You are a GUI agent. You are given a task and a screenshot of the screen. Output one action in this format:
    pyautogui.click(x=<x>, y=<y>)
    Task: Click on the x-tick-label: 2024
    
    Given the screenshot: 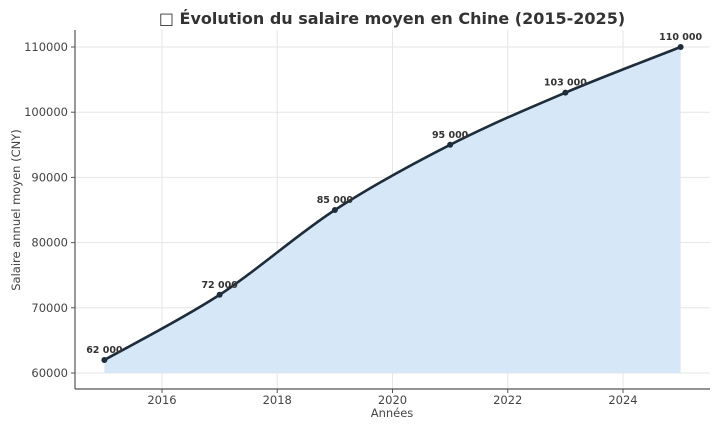 What is the action you would take?
    pyautogui.click(x=622, y=400)
    